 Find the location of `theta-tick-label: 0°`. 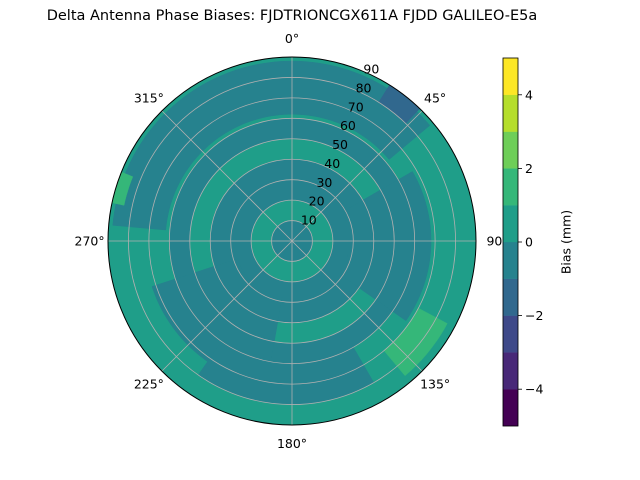

theta-tick-label: 0° is located at coordinates (292, 38).